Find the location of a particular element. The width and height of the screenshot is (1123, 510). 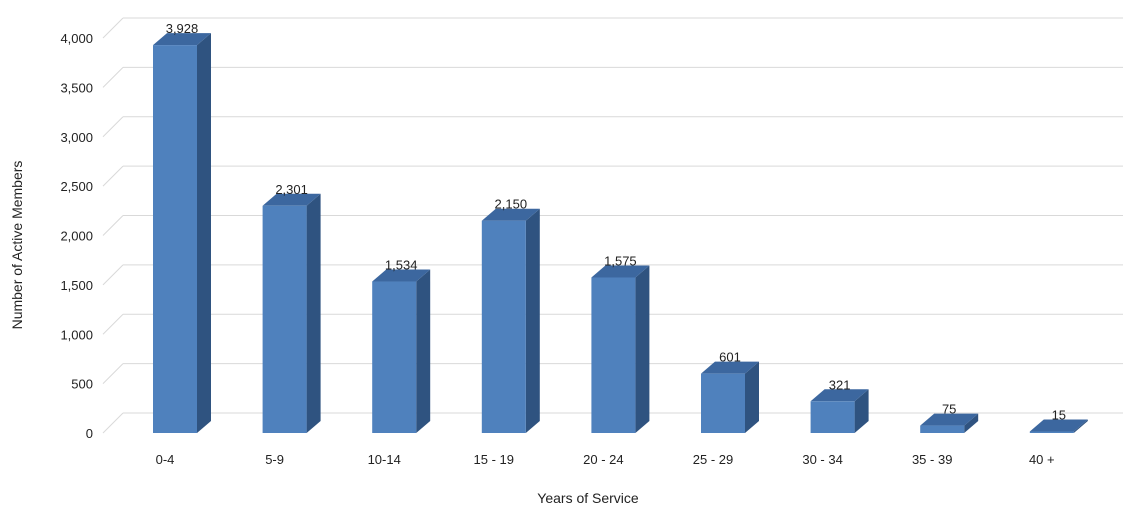

x-tick-label: 0-4 is located at coordinates (165, 459).